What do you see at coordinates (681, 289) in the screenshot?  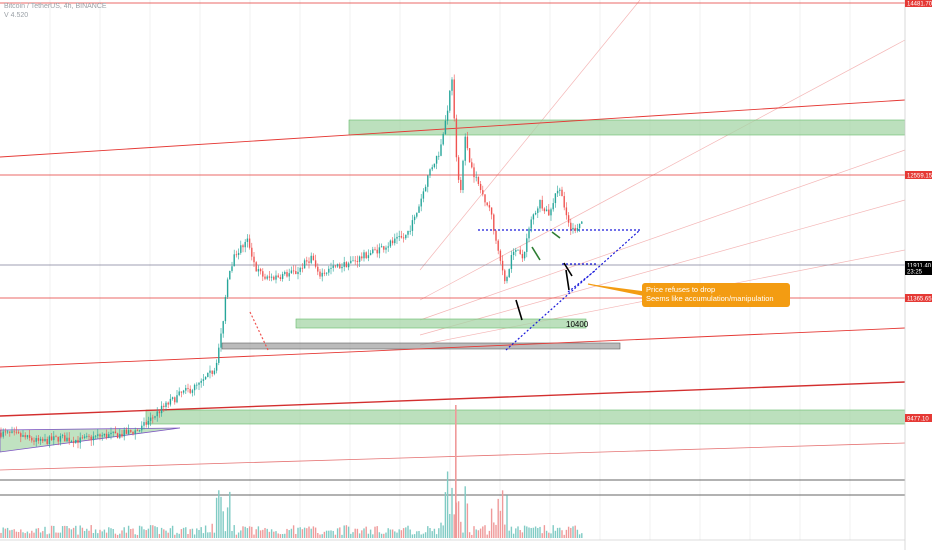 I see `callout-line-1: Price refuses to drop` at bounding box center [681, 289].